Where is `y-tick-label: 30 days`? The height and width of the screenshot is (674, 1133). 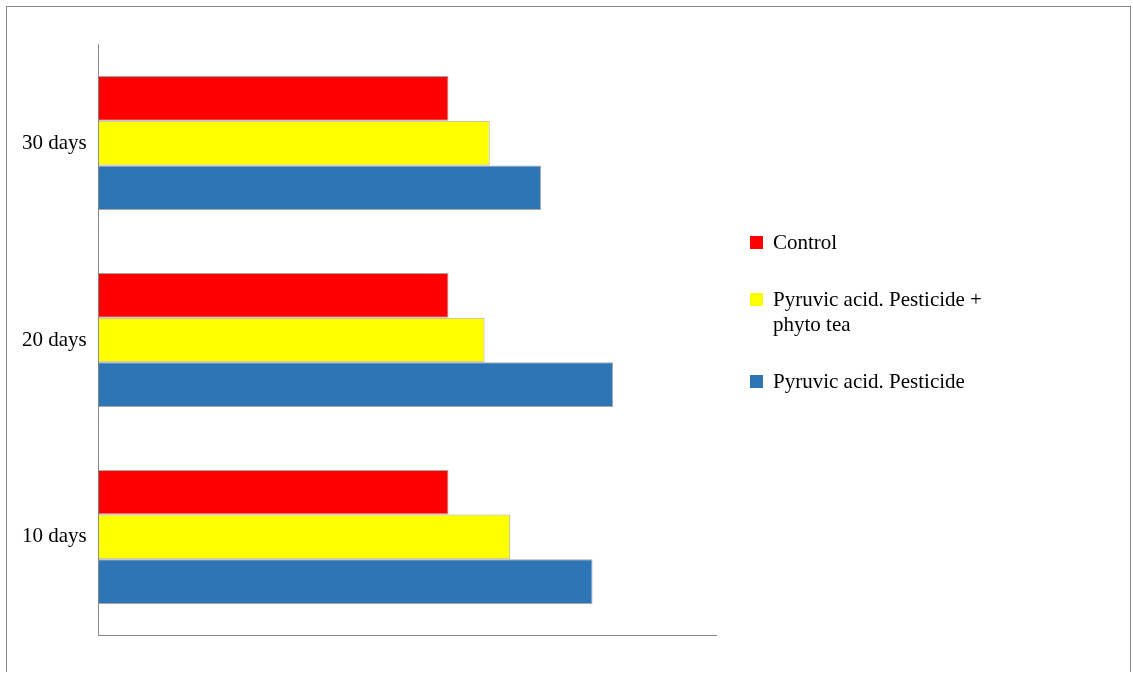 y-tick-label: 30 days is located at coordinates (54, 141).